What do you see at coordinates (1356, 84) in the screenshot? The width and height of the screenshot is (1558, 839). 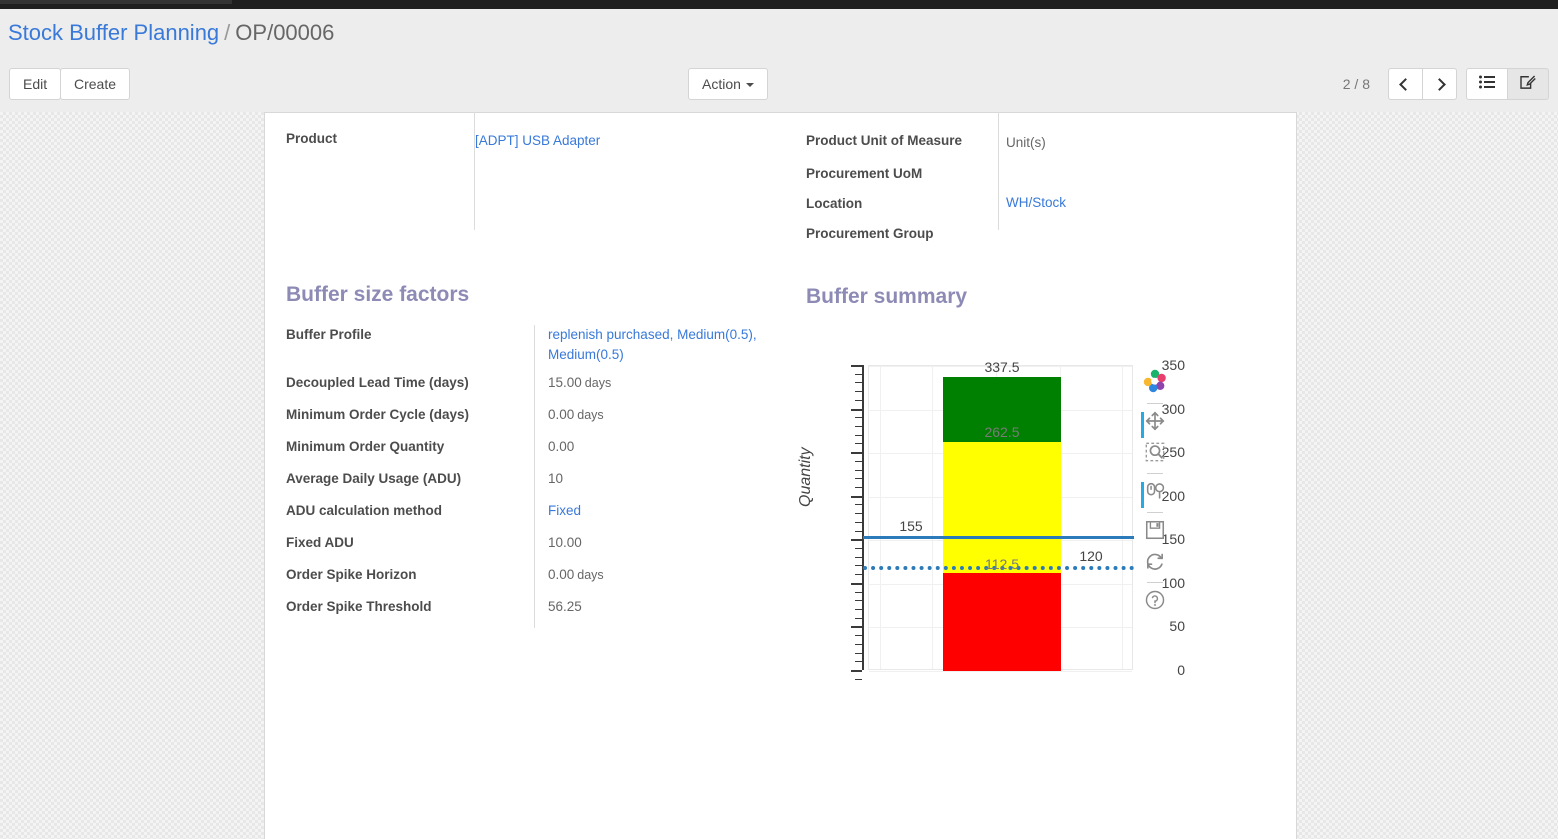 I see `pager-count: 2 / 8` at bounding box center [1356, 84].